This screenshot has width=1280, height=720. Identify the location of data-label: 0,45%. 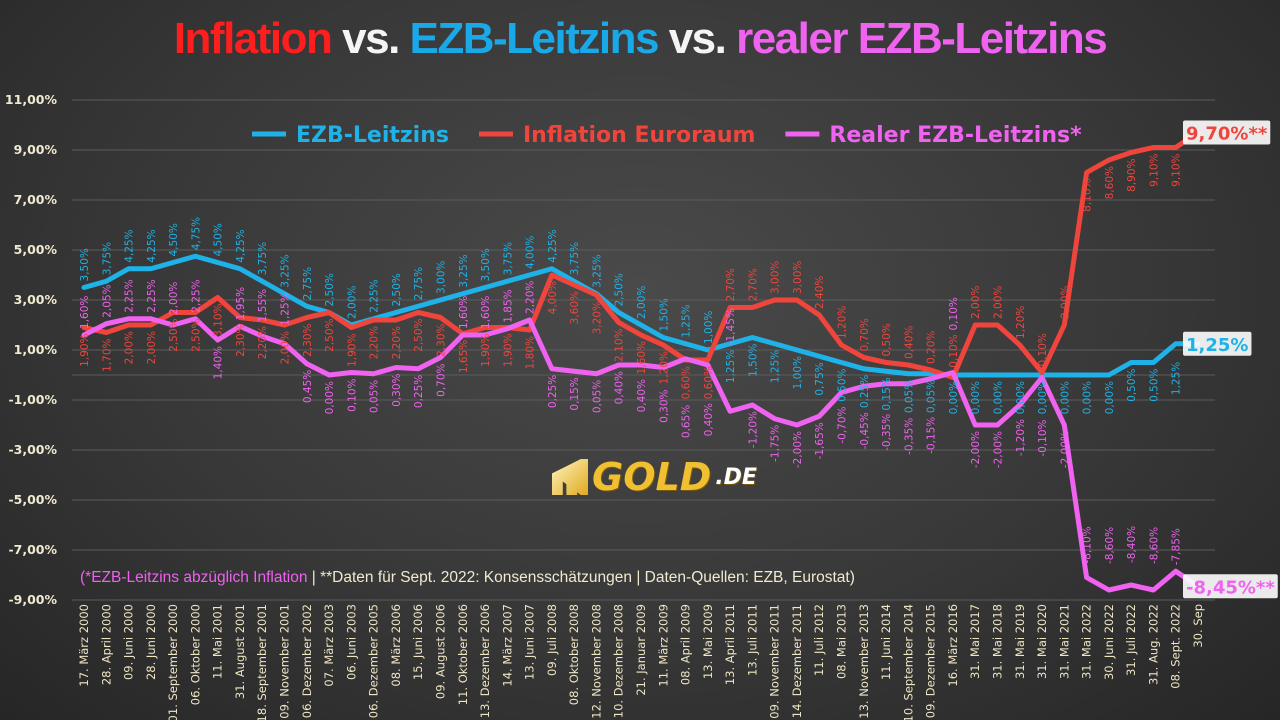
(308, 386).